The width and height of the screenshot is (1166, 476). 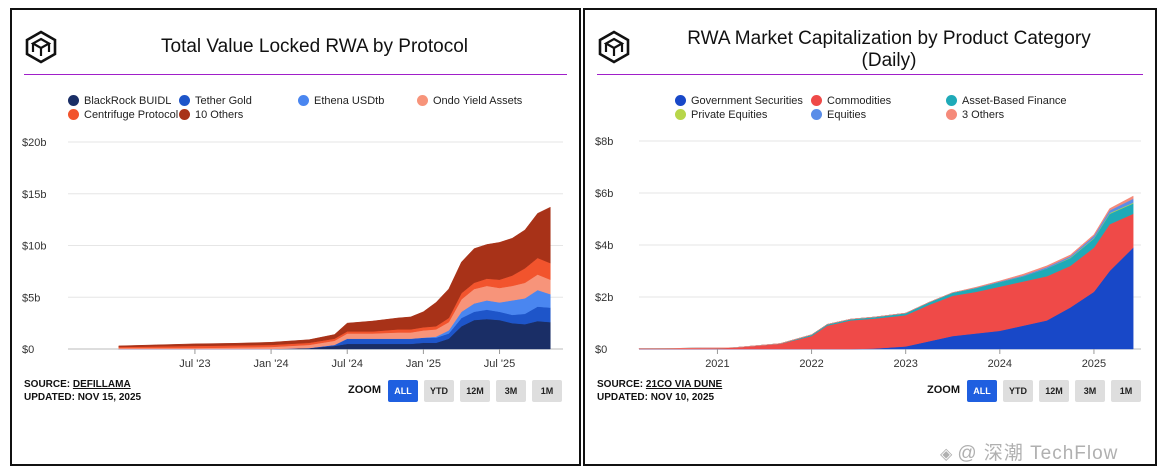 What do you see at coordinates (983, 115) in the screenshot?
I see `legend-label: 3 Others` at bounding box center [983, 115].